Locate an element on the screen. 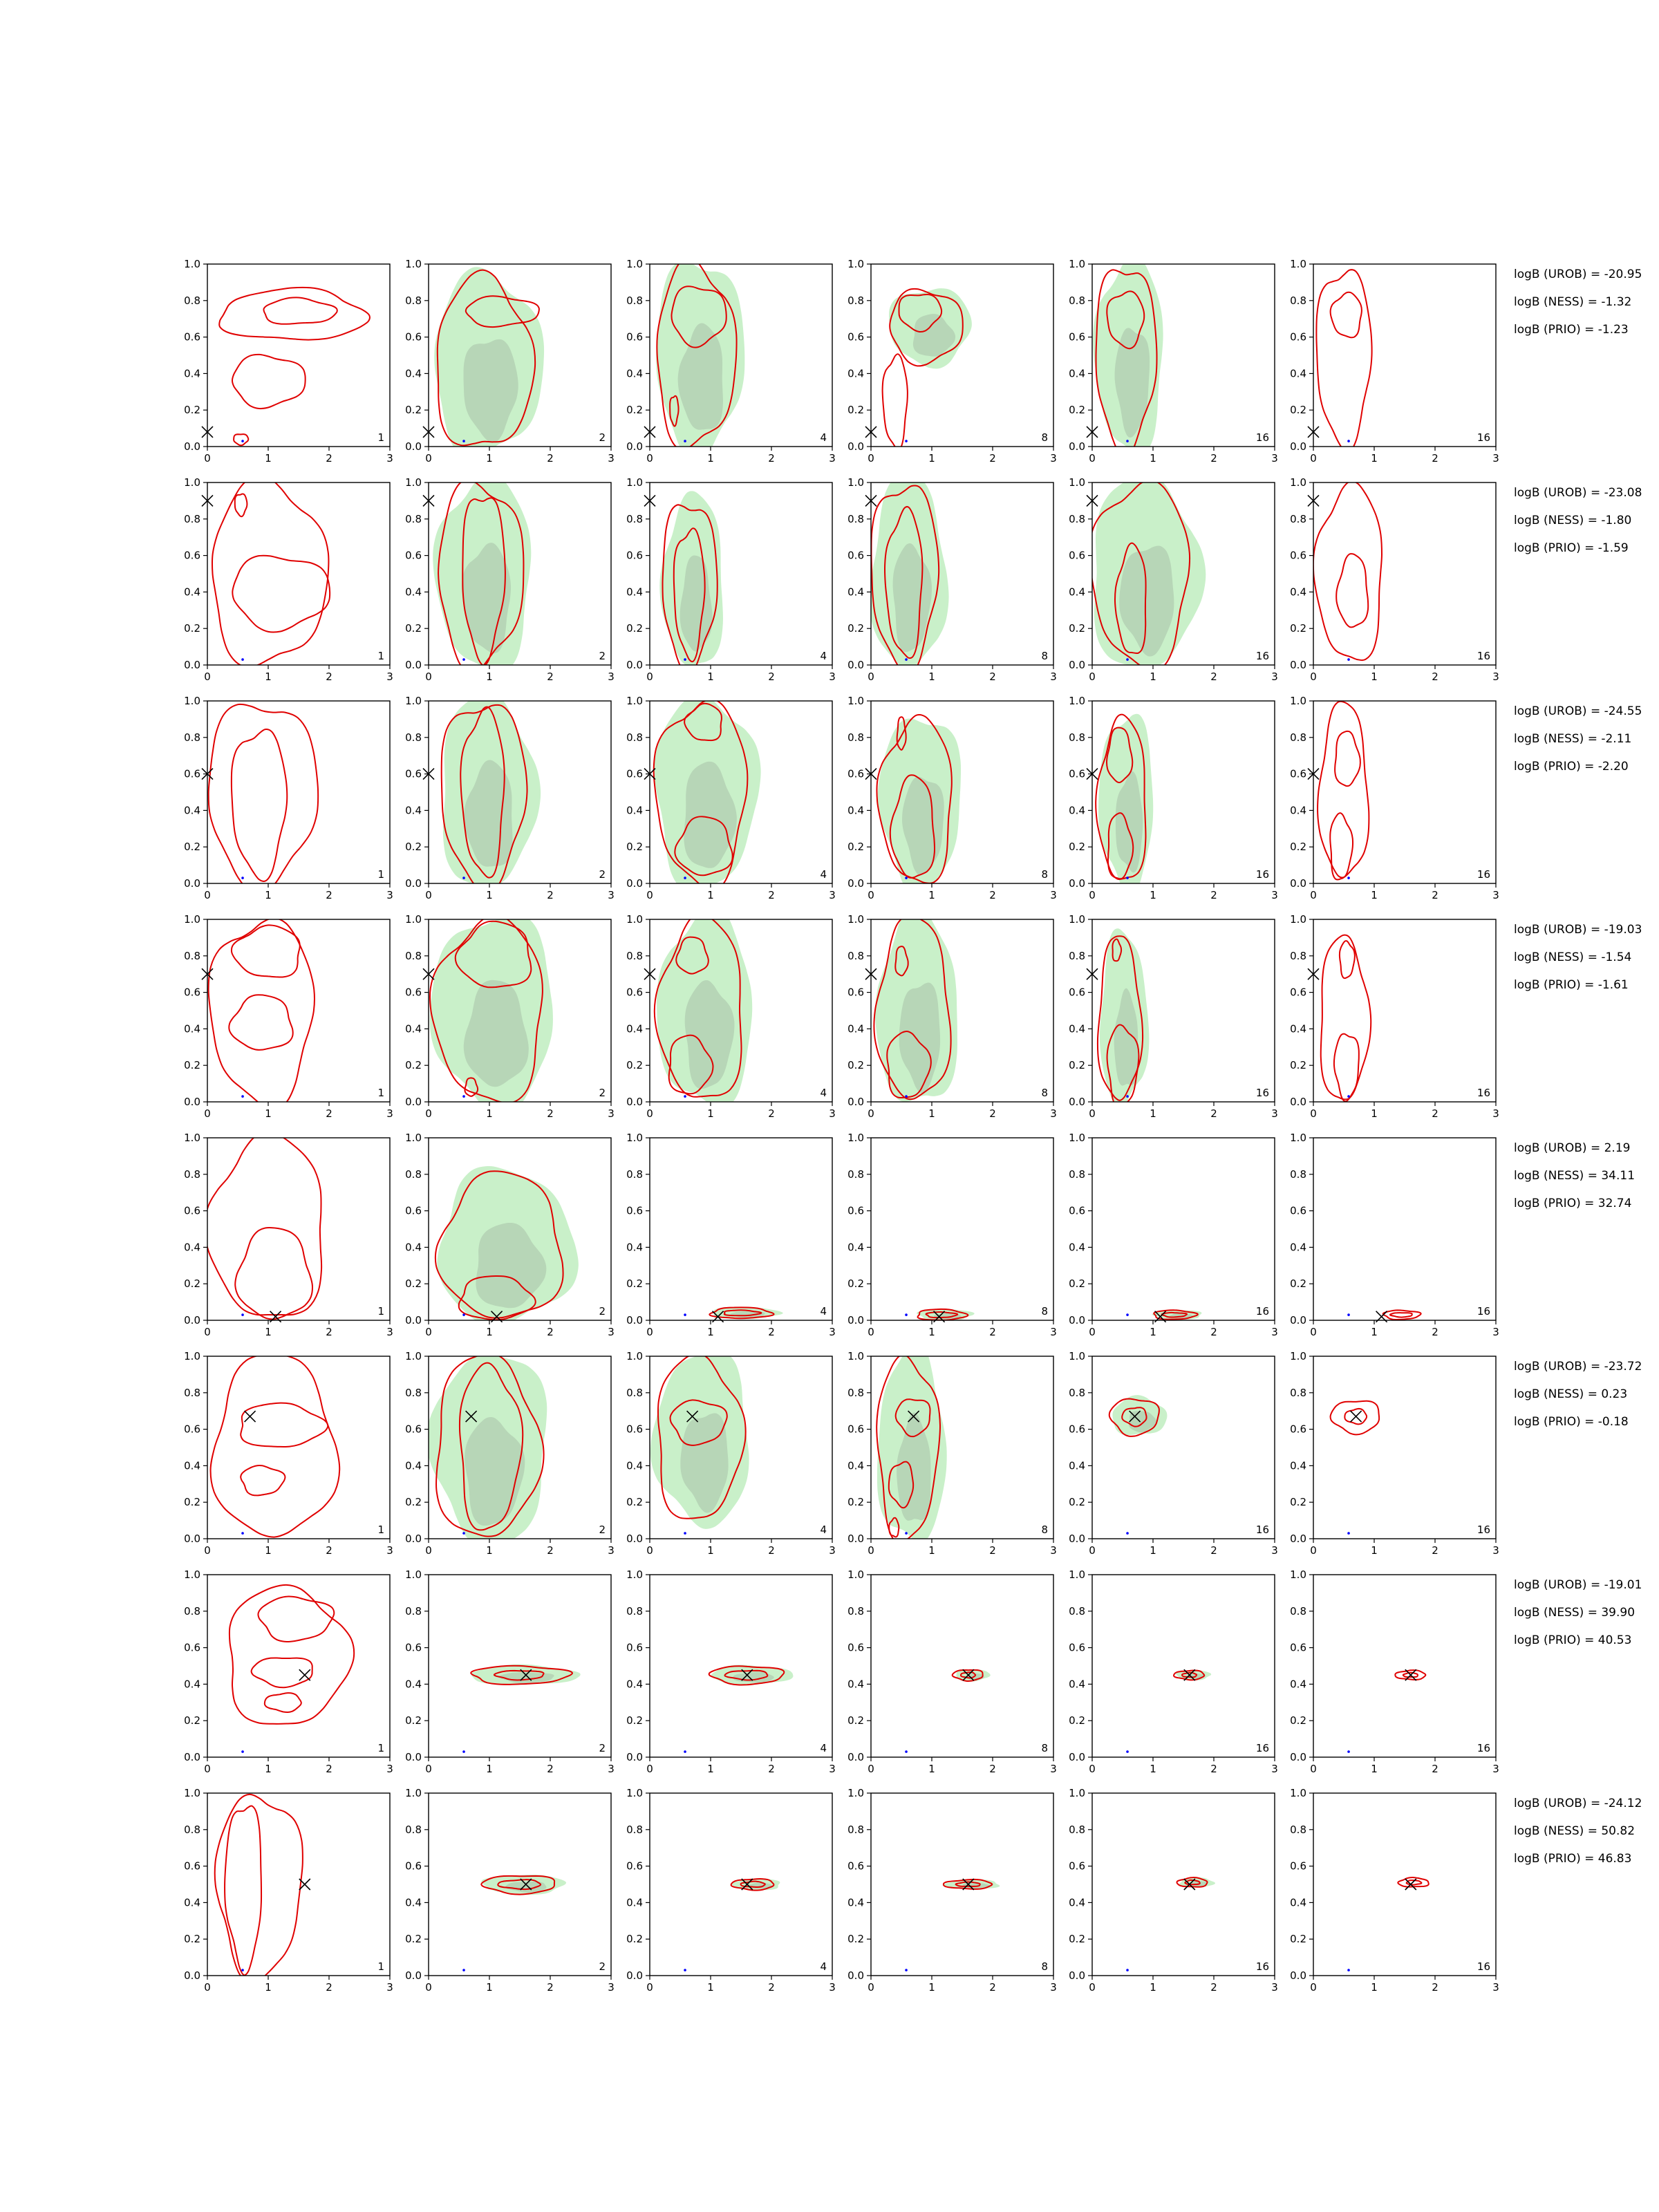  panel-r3-c5: 0 1 2 3 0.0 0.2 0.4 0.6 0.8 1.0 16 is located at coordinates (1173, 798).